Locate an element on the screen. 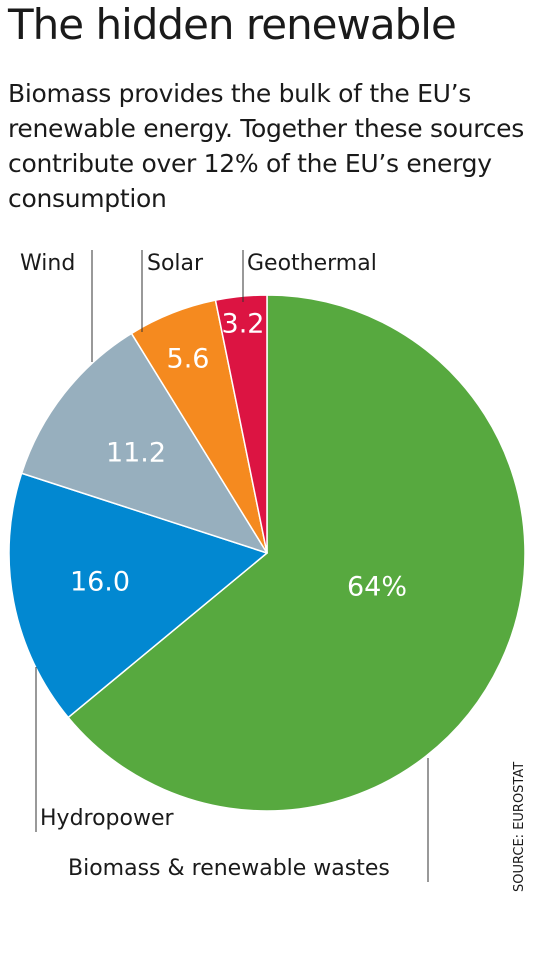 The width and height of the screenshot is (537, 954). slice-name-label: Geothermal is located at coordinates (312, 263).